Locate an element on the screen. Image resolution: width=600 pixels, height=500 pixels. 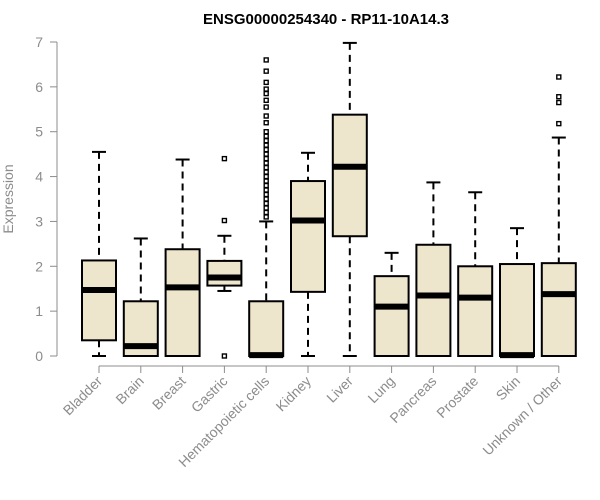
chart-title: ENSG00000254340 - RP11-10A14.3 is located at coordinates (326, 19).